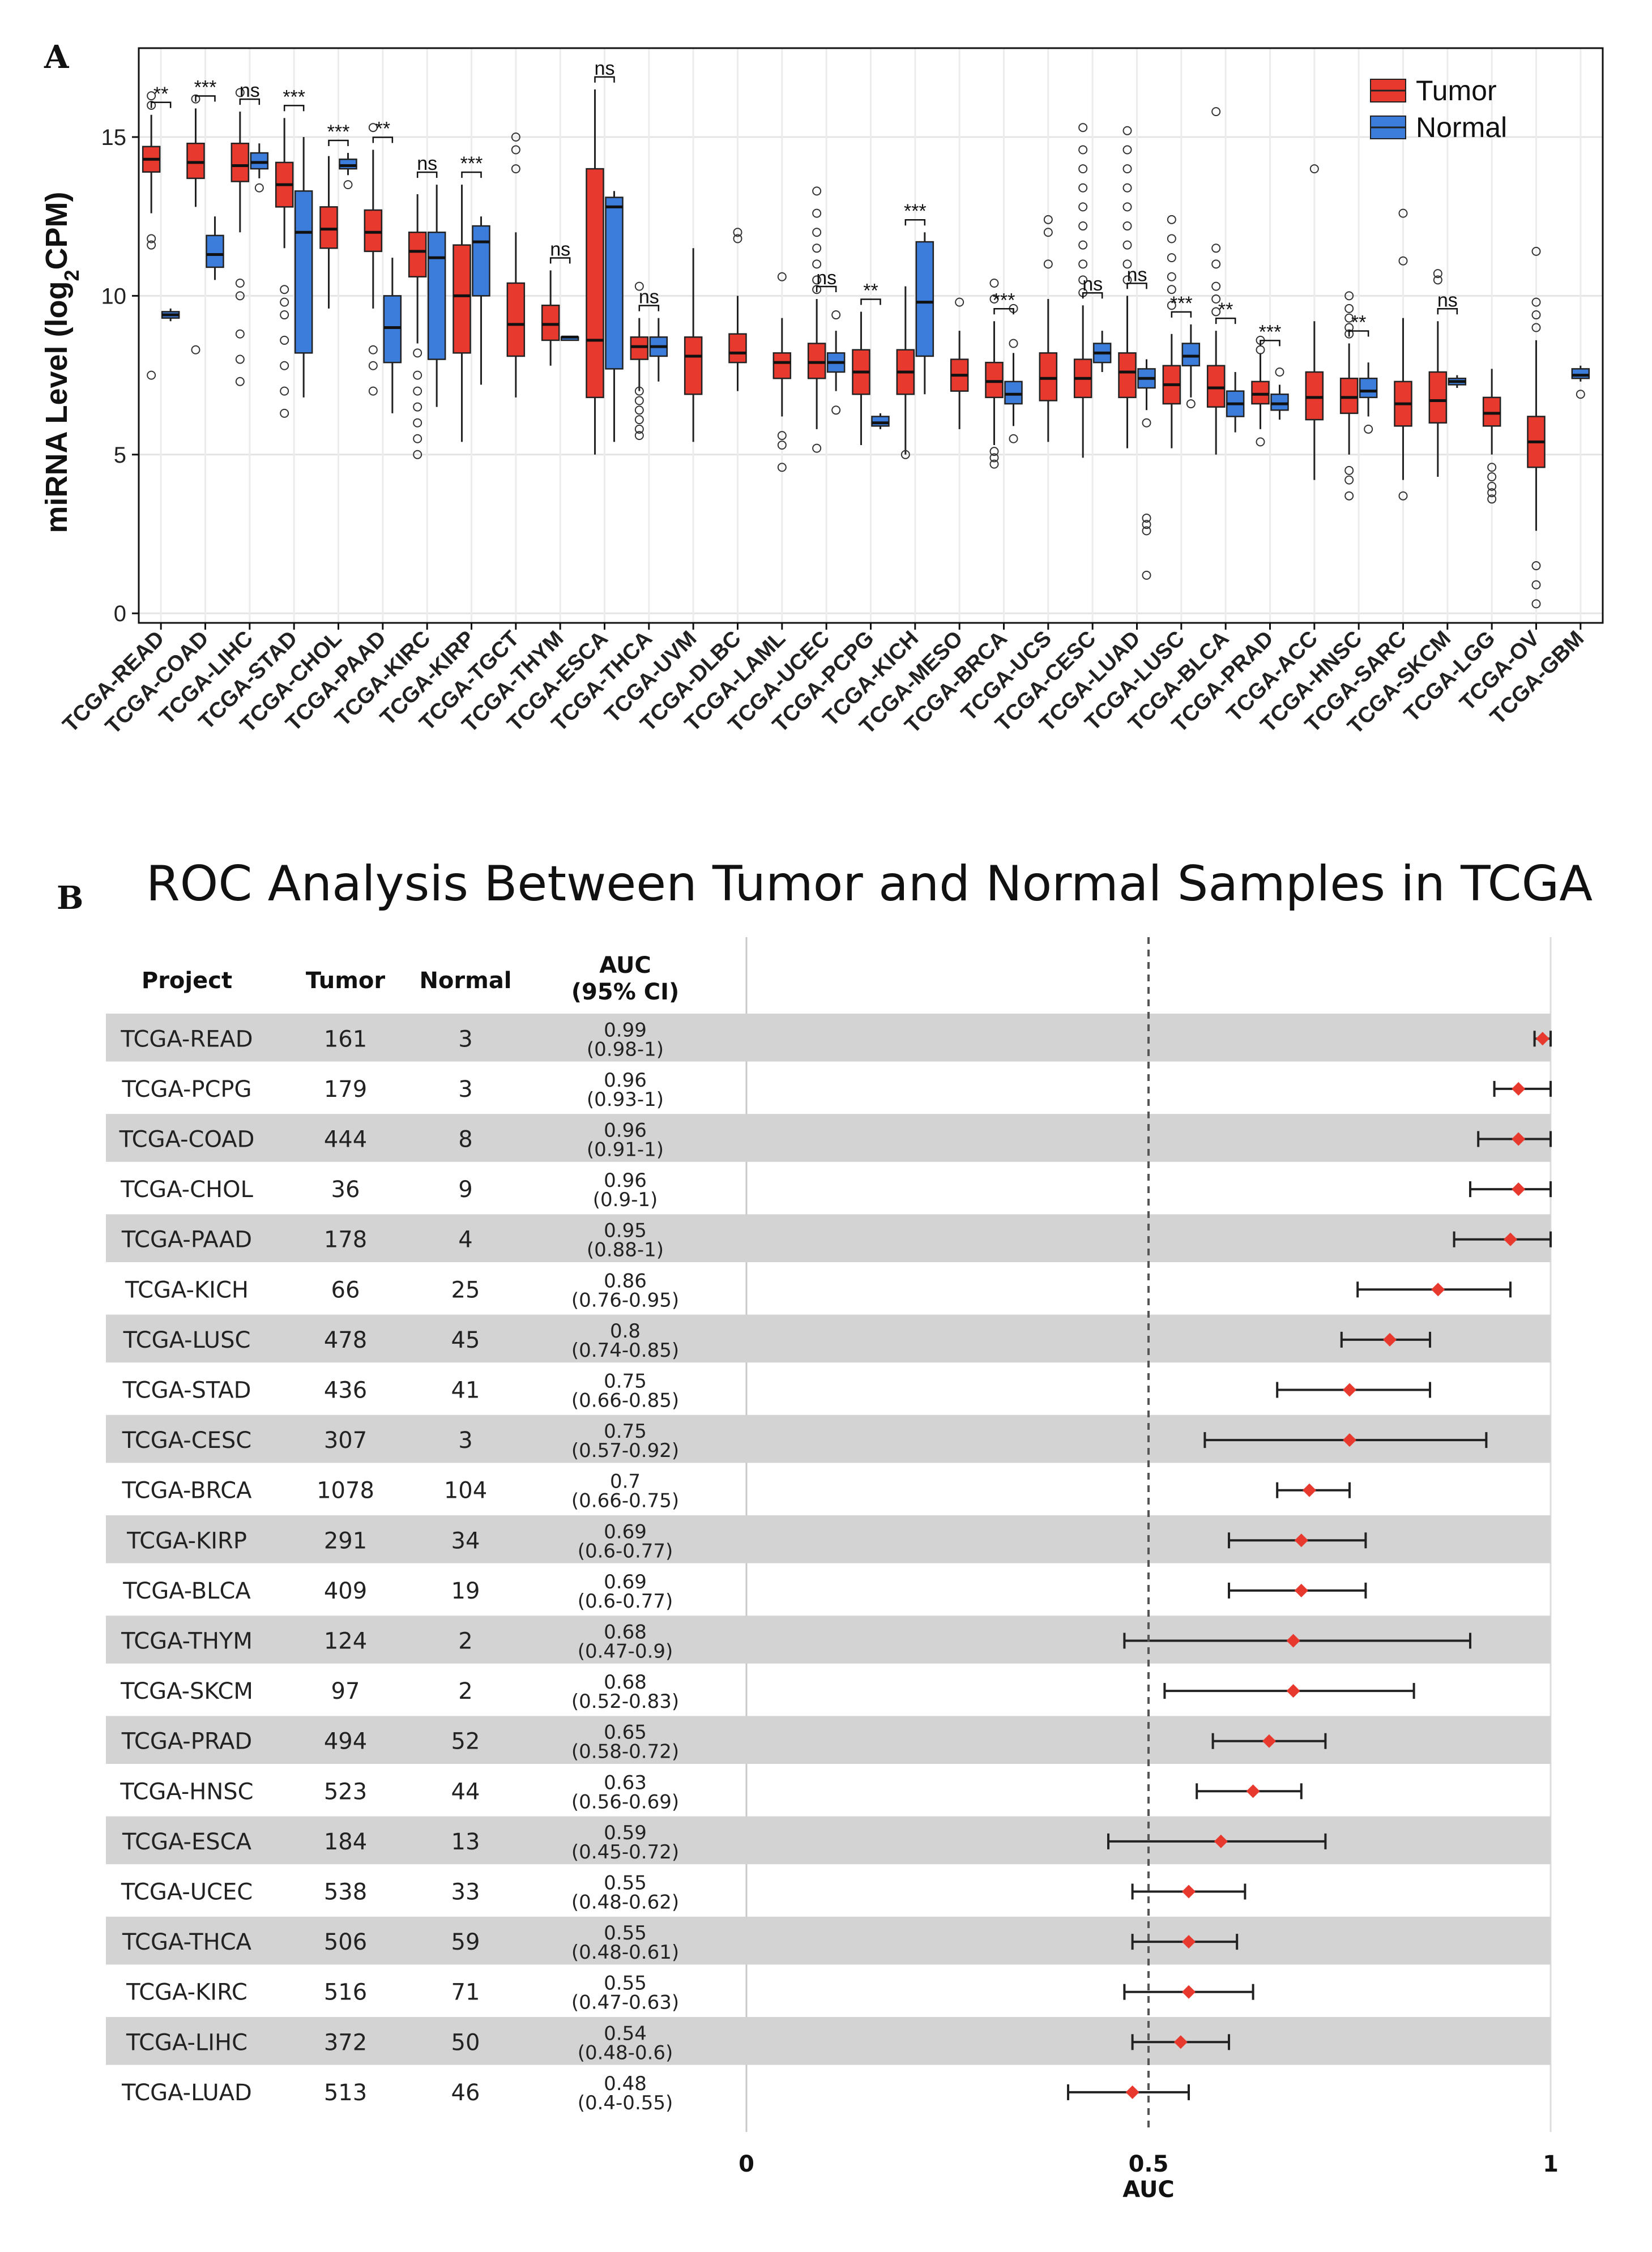  I want to click on auc-value: 0.68, so click(625, 1632).